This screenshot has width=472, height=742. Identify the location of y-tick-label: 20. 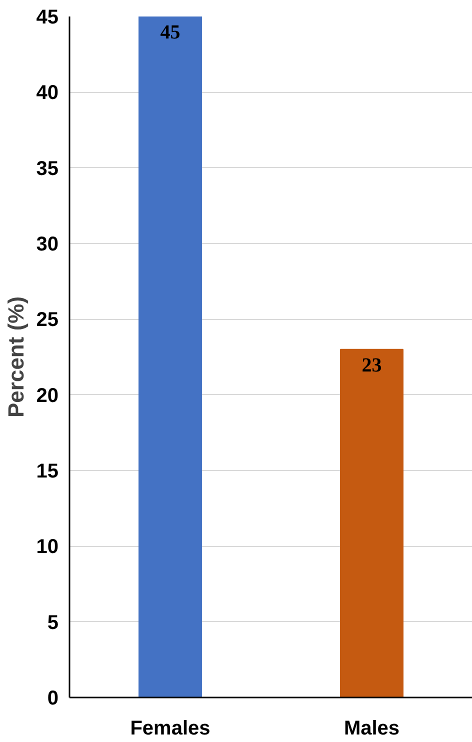
(47, 395).